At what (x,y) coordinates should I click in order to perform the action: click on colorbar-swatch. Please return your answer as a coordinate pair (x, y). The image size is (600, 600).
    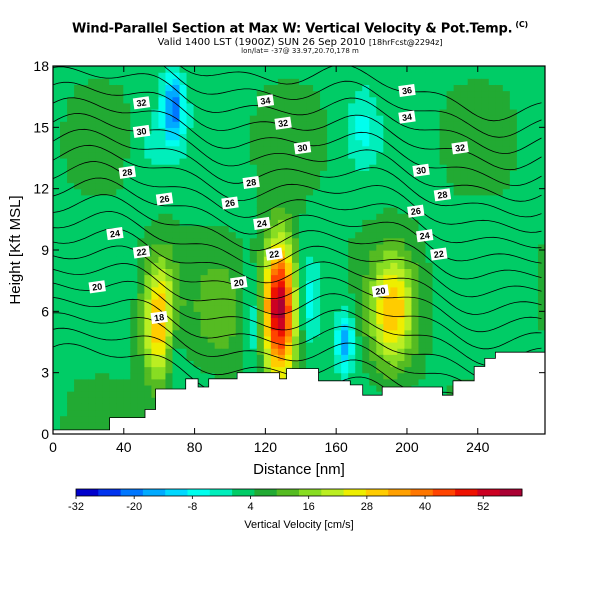
    Looking at the image, I should click on (243, 492).